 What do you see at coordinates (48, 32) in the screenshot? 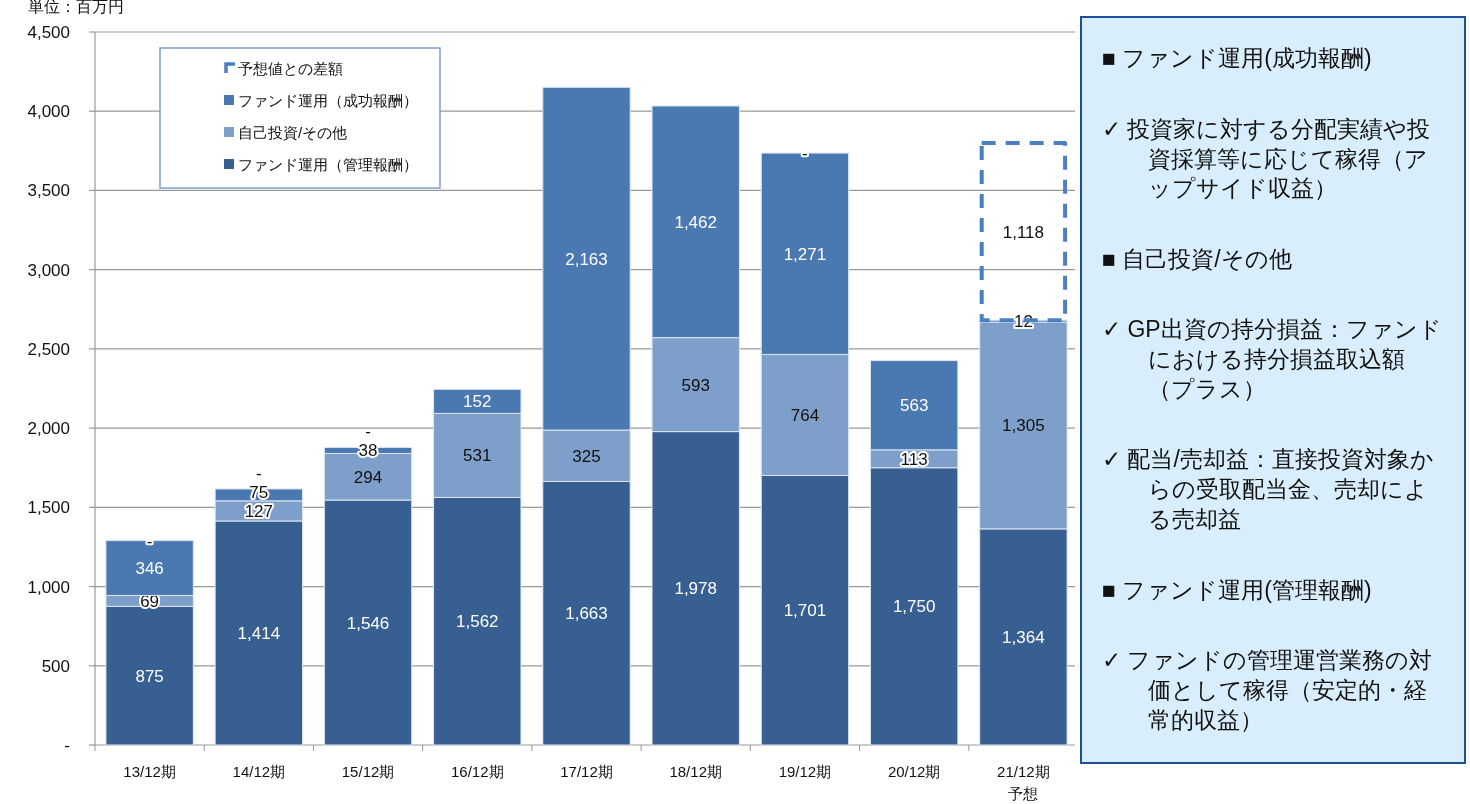
I see `y-tick-label: 4,500` at bounding box center [48, 32].